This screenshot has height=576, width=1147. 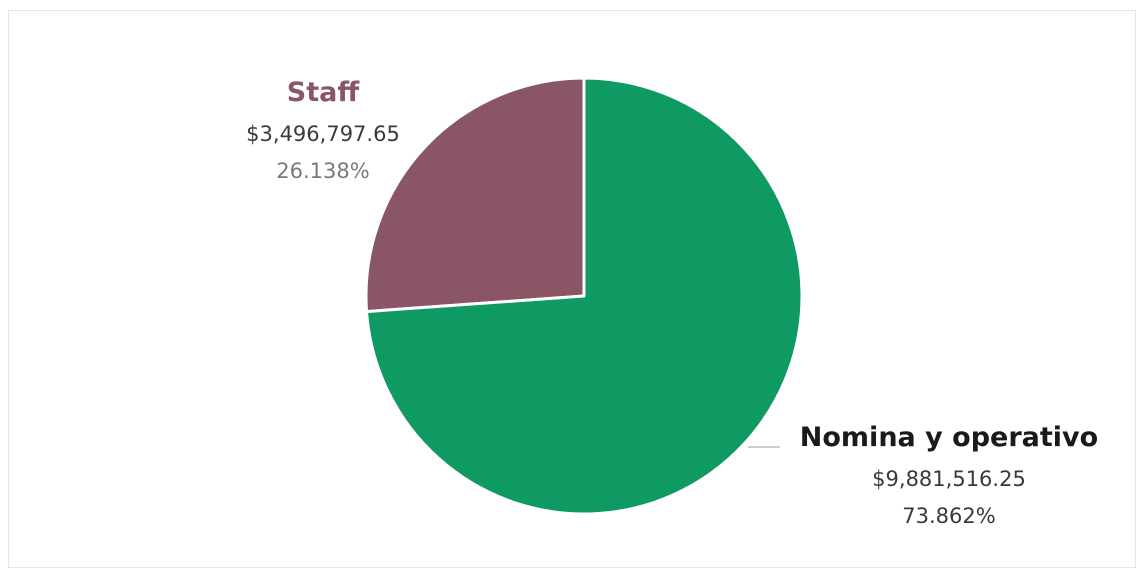 I want to click on staff-value-label: $3,496,797.65, so click(x=323, y=134).